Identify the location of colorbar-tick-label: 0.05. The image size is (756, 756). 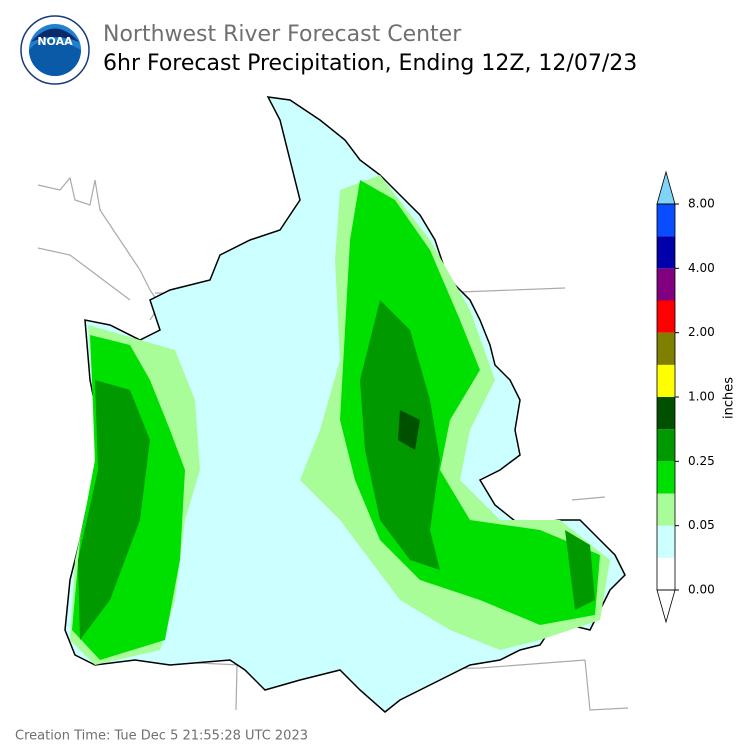
(701, 525).